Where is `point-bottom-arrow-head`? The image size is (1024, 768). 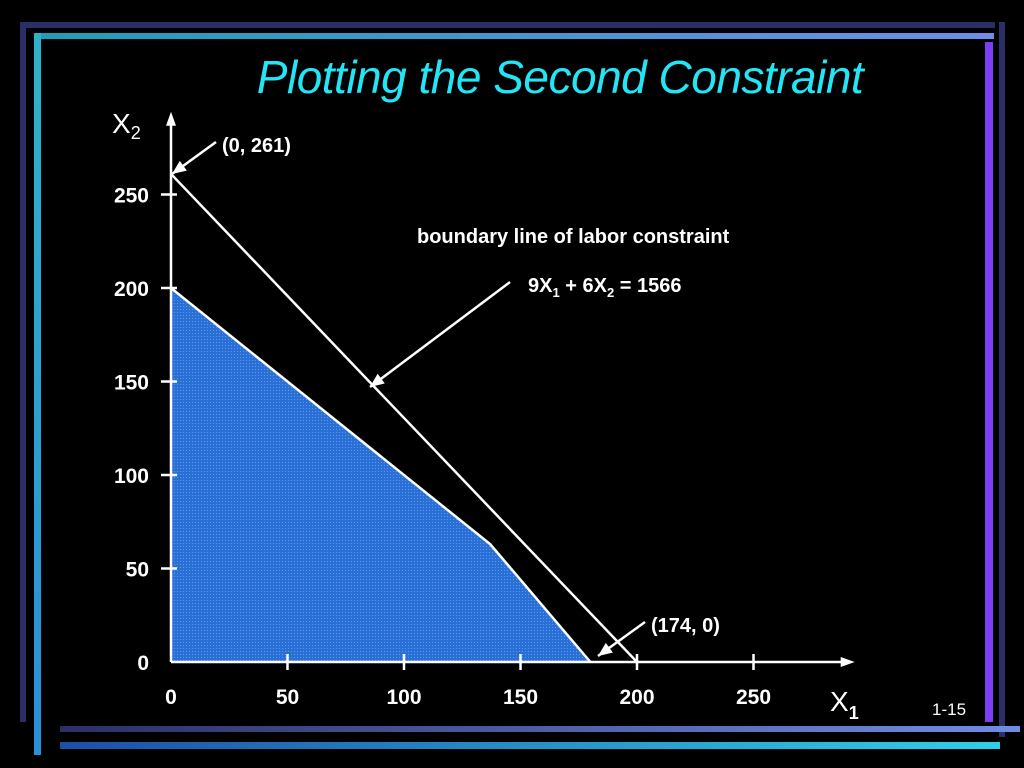 point-bottom-arrow-head is located at coordinates (605, 649).